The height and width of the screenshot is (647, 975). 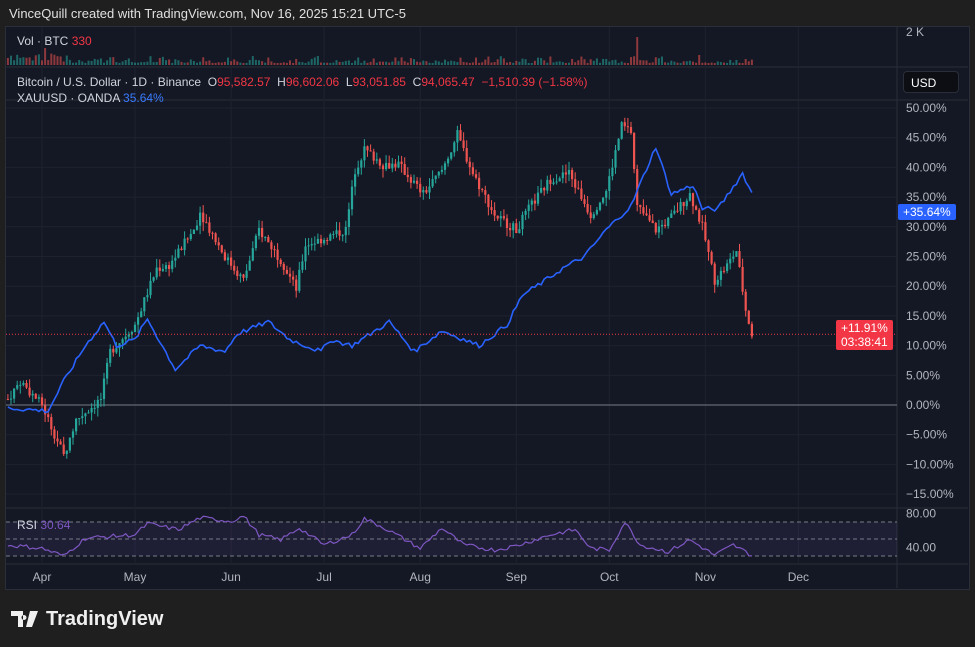 What do you see at coordinates (44, 525) in the screenshot?
I see `rsi-legend: RSI 30.64` at bounding box center [44, 525].